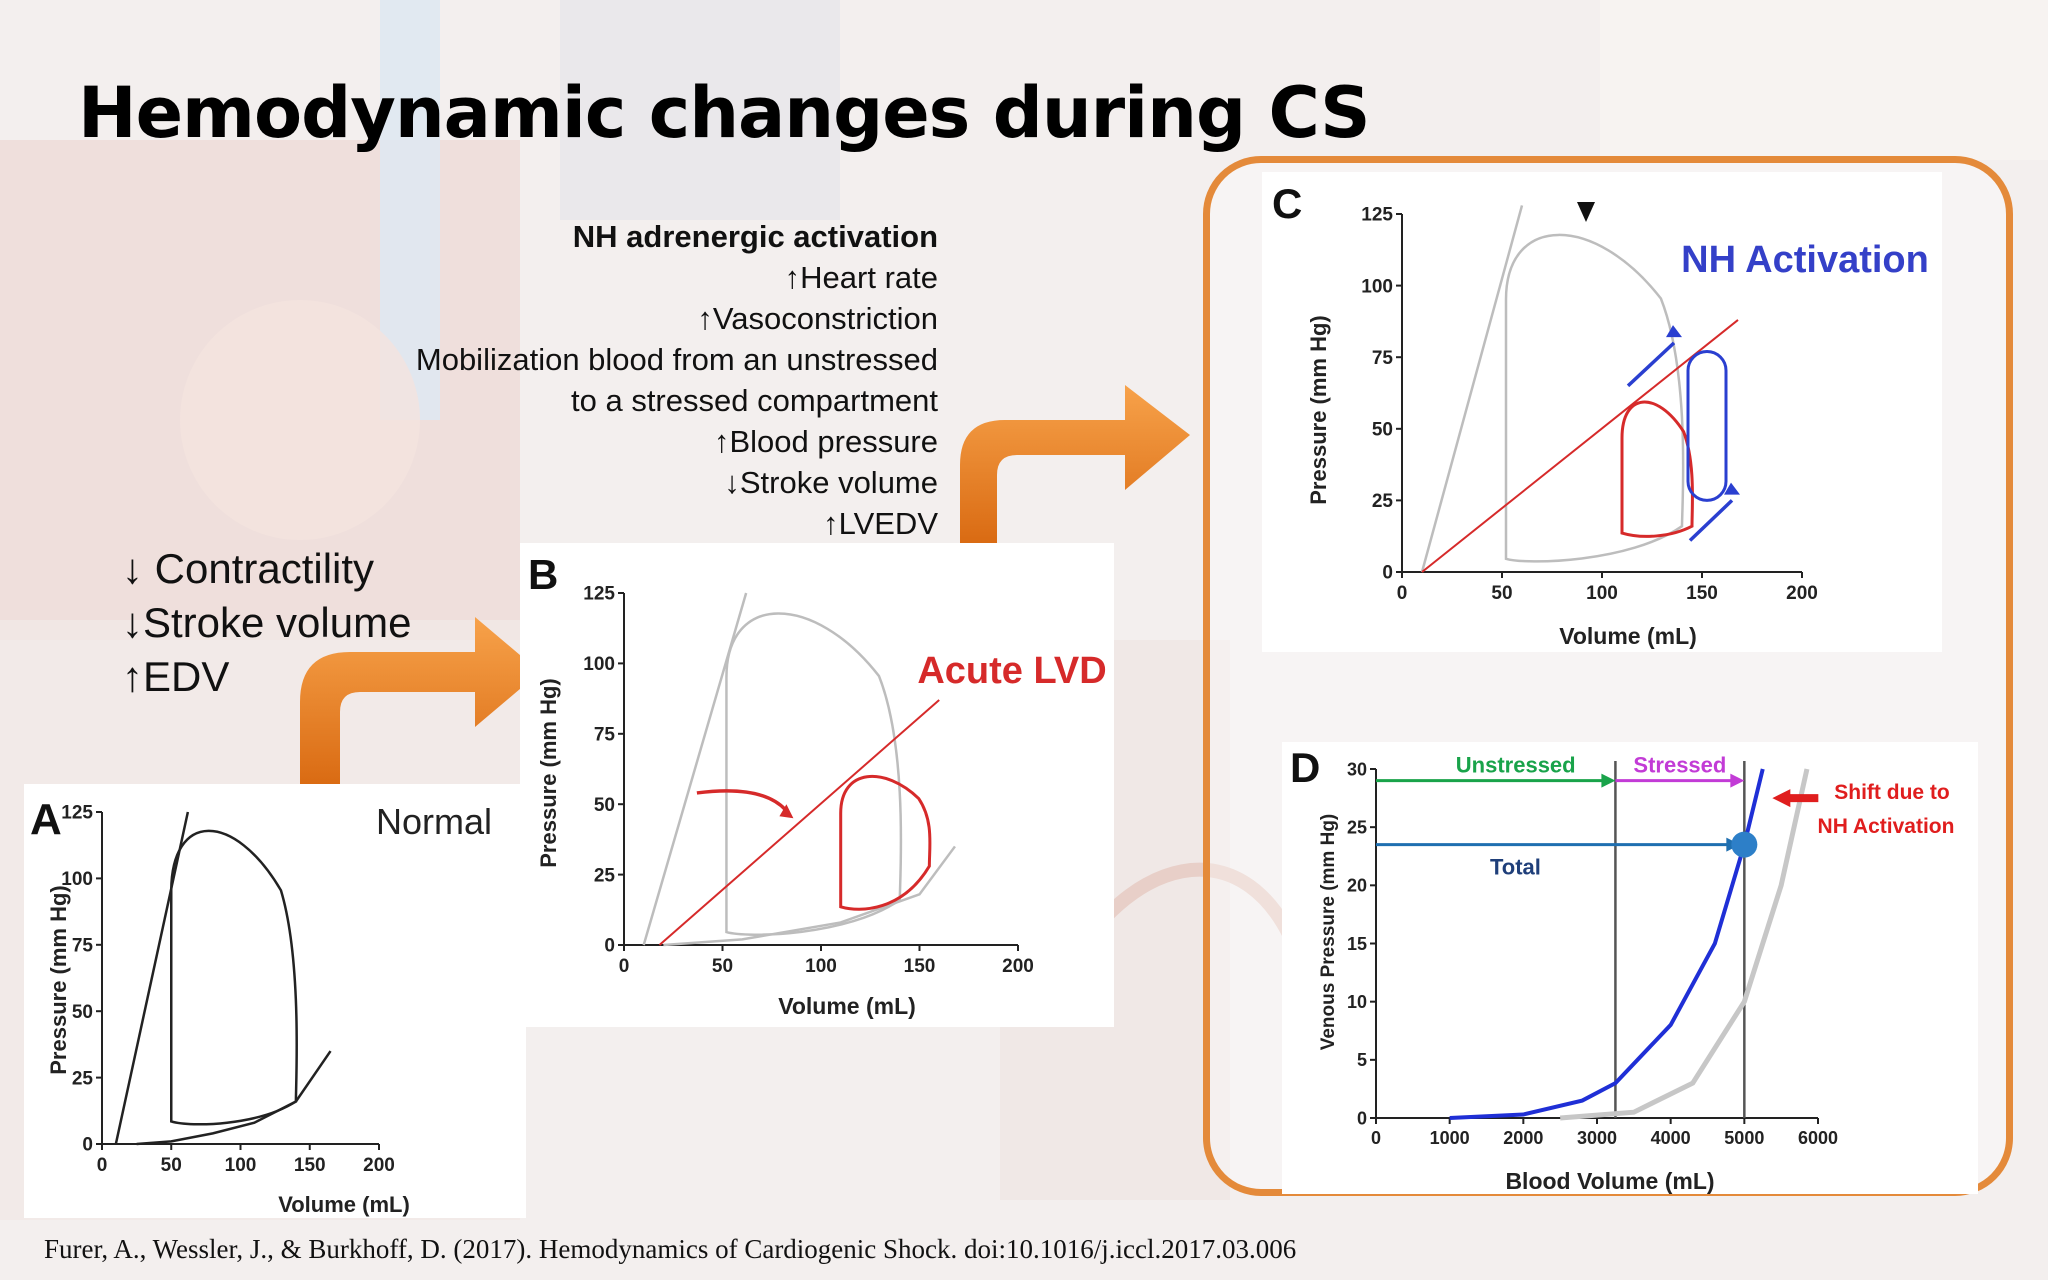 This screenshot has height=1280, width=2048. What do you see at coordinates (420, 702) in the screenshot?
I see `arrow-a-to-b-icon` at bounding box center [420, 702].